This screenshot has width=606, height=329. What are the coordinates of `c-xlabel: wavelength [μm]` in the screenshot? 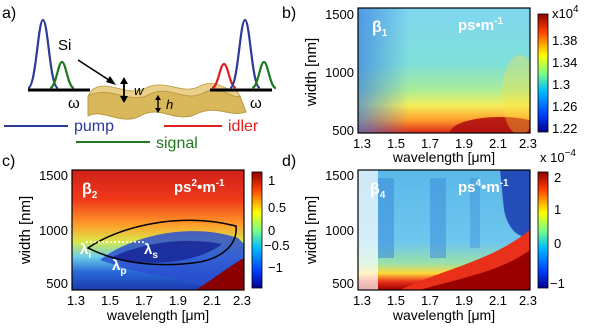 It's located at (157, 315).